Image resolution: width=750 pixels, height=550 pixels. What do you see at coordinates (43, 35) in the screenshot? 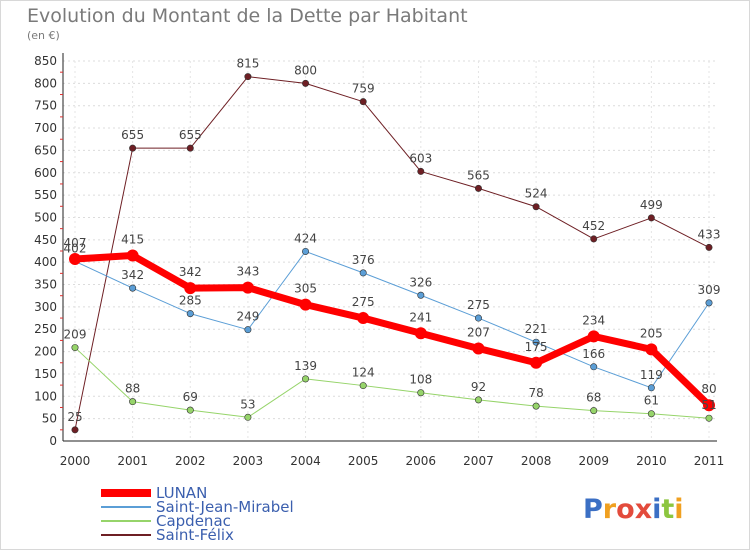
I see `chart-subtitle: (en €)` at bounding box center [43, 35].